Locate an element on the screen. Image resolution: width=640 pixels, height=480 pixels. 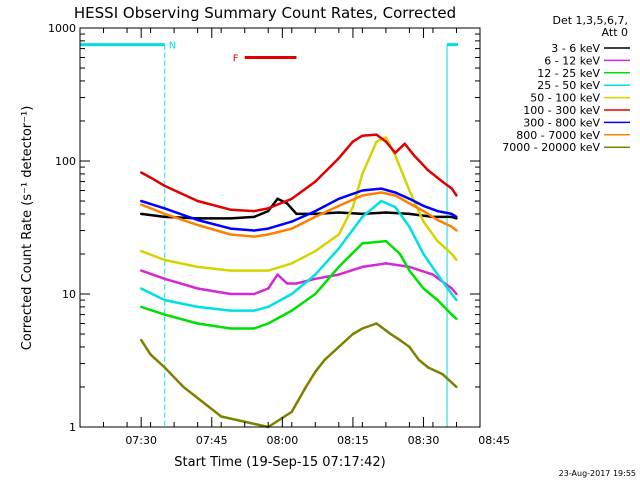
y-tick-label: 100 is located at coordinates (65, 161).